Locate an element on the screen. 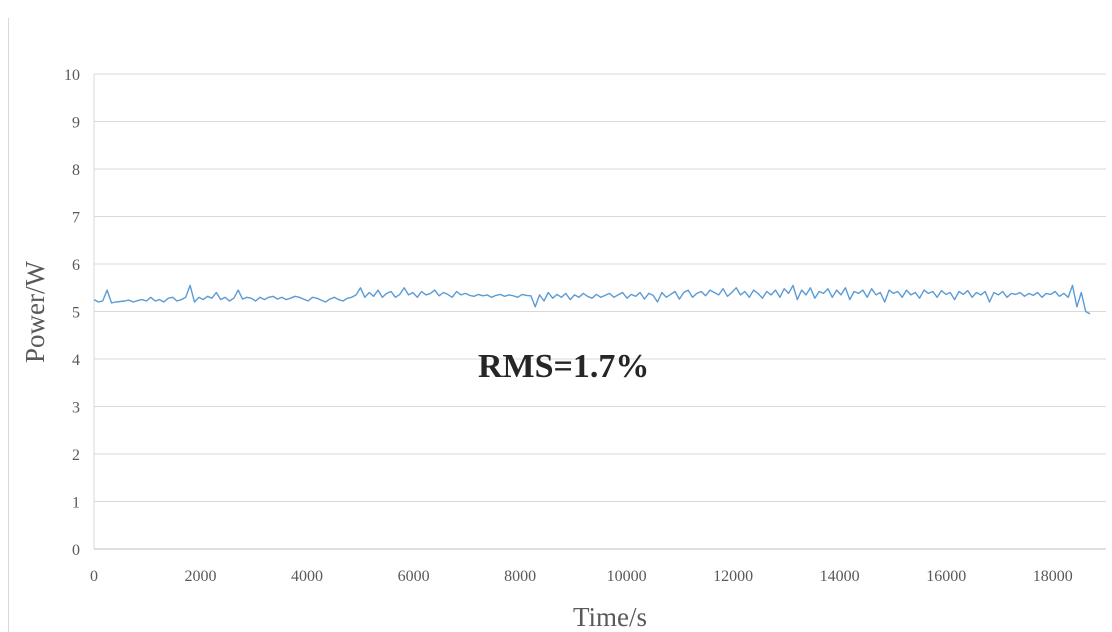 Image resolution: width=1112 pixels, height=632 pixels. y-tick-label: 7 is located at coordinates (76, 218).